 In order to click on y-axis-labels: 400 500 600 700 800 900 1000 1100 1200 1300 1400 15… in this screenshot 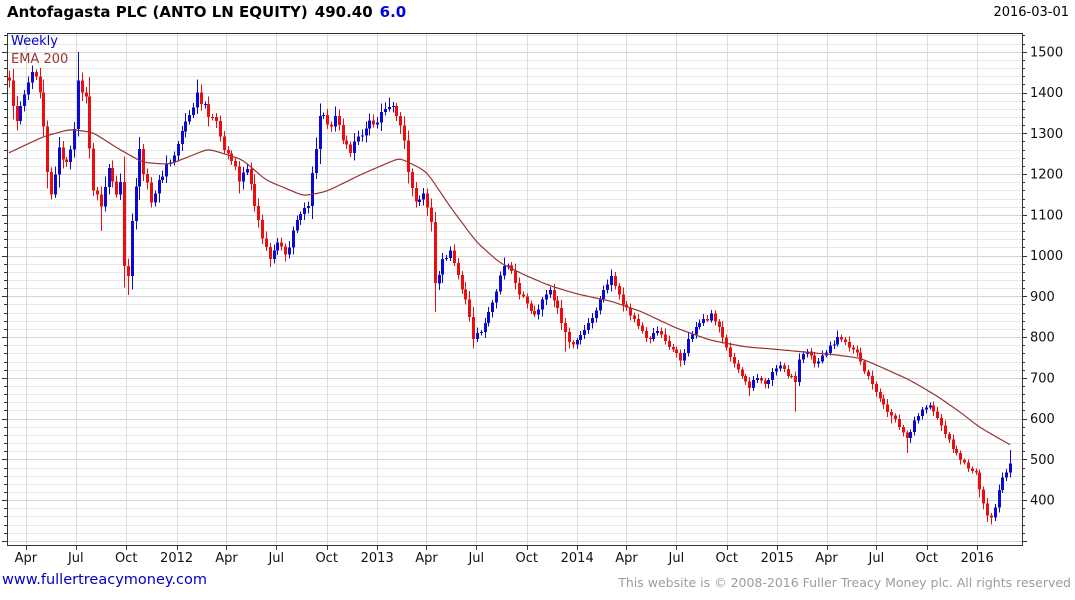, I will do `click(1046, 276)`.